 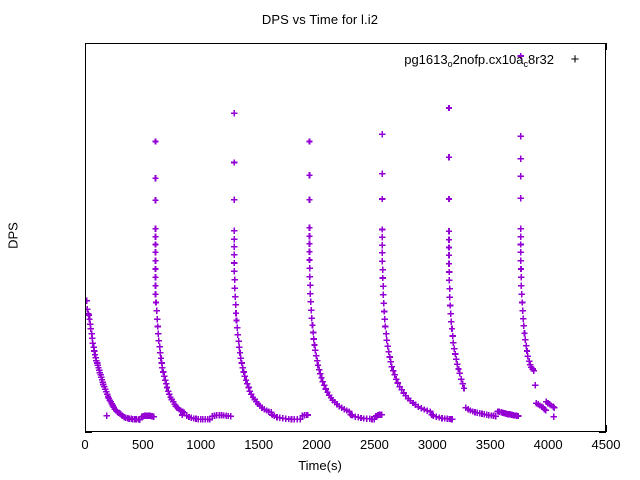 What do you see at coordinates (13, 235) in the screenshot?
I see `y-axis-label: DPS` at bounding box center [13, 235].